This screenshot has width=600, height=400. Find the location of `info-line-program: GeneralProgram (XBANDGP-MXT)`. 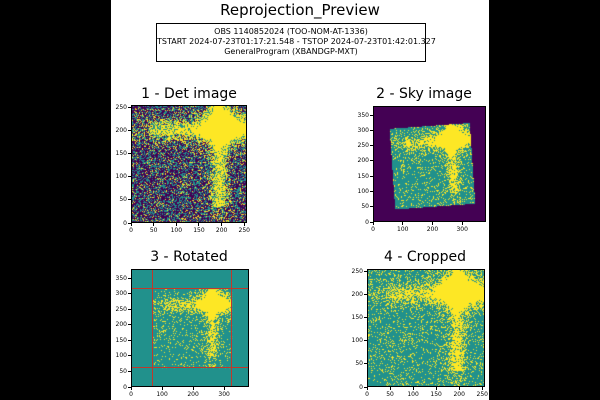

info-line-program: GeneralProgram (XBANDGP-MXT) is located at coordinates (291, 51).